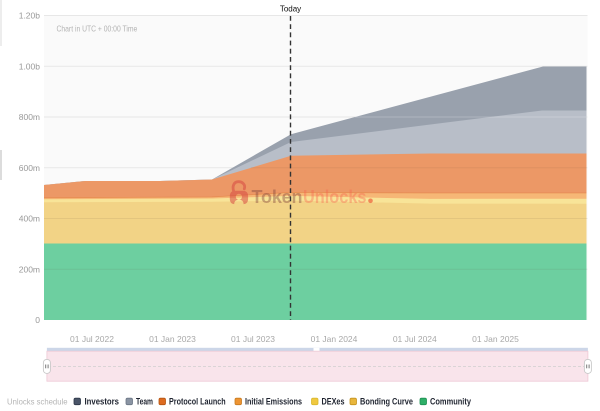 Image resolution: width=600 pixels, height=411 pixels. Describe the element at coordinates (30, 16) in the screenshot. I see `svg-text: 1.20b` at that location.